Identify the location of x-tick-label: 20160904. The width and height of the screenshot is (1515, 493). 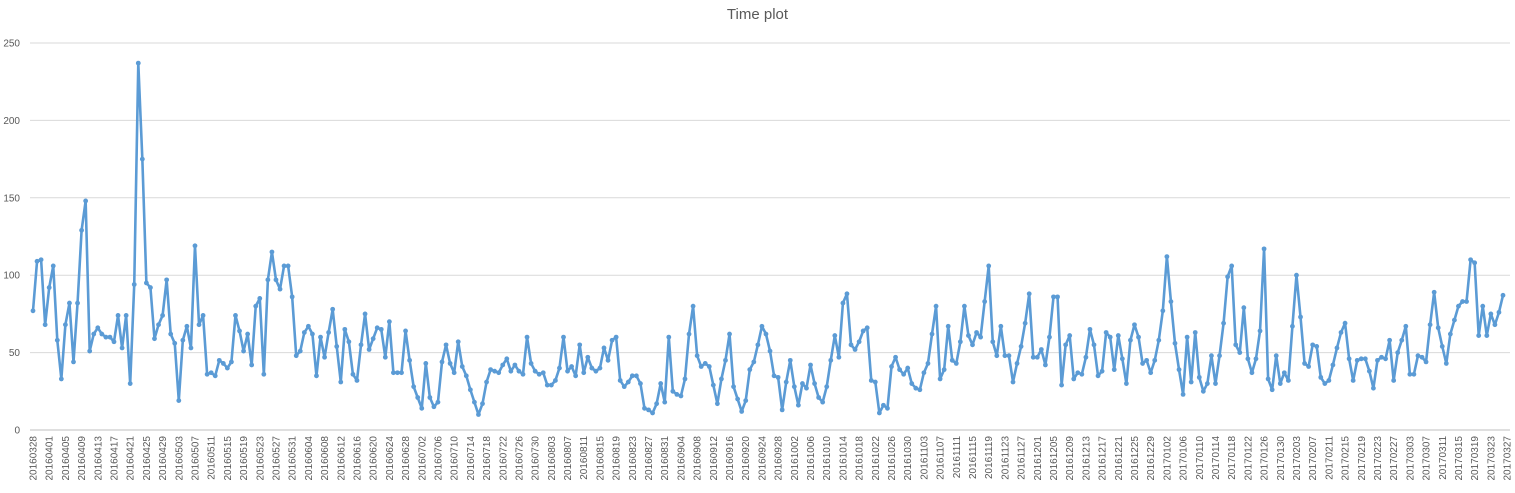
(681, 458).